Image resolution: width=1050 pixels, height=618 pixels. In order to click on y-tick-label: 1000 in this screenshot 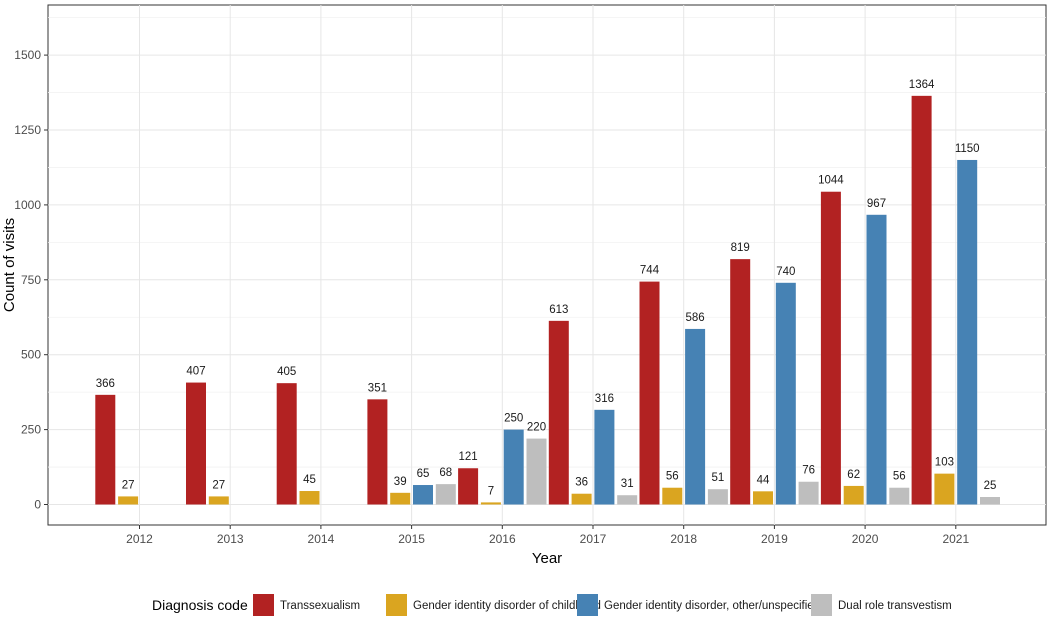, I will do `click(27, 205)`.